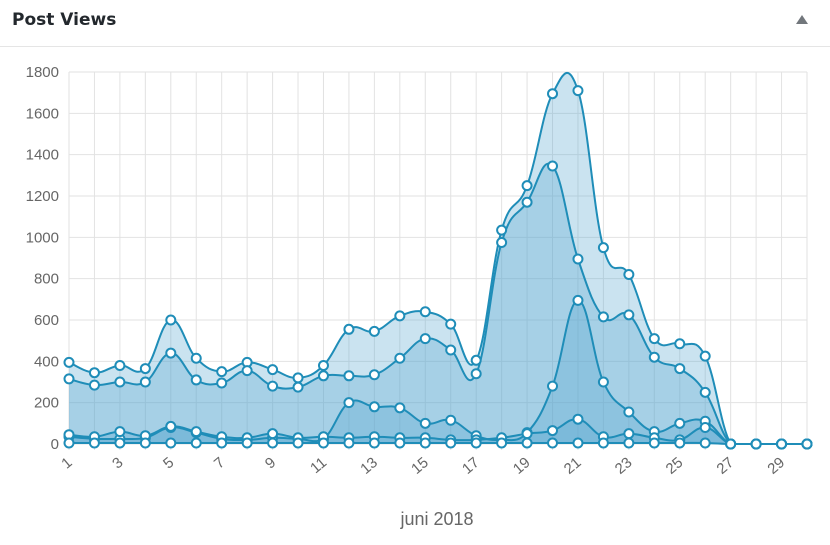 This screenshot has width=830, height=545. What do you see at coordinates (802, 19) in the screenshot?
I see `triangle-up-icon` at bounding box center [802, 19].